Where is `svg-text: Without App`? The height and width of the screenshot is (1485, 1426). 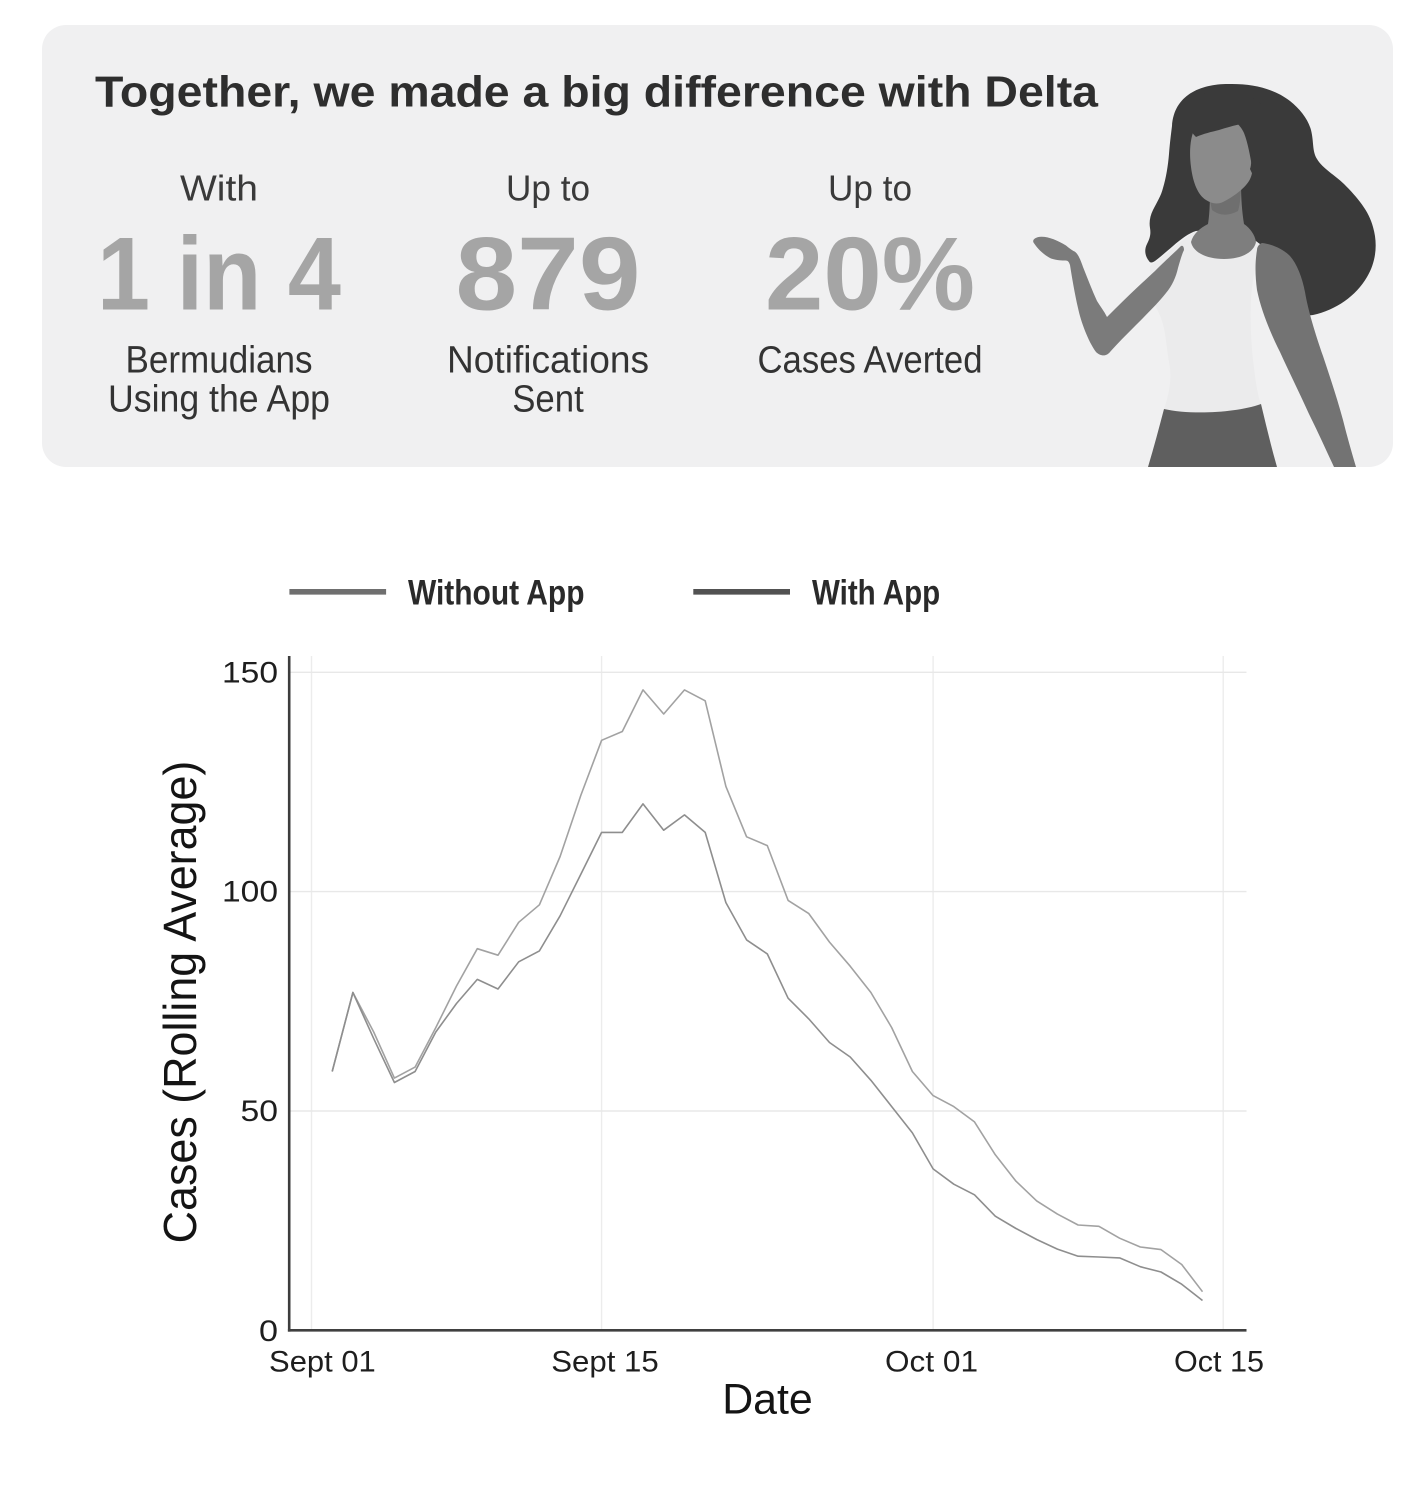
svg-text: Without App is located at coordinates (496, 593).